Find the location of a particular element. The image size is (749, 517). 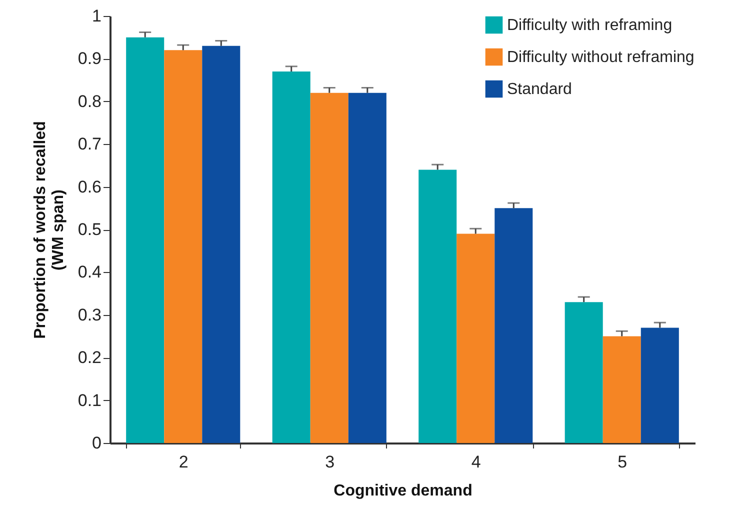

legend-label: Difficulty without reframing is located at coordinates (600, 57).